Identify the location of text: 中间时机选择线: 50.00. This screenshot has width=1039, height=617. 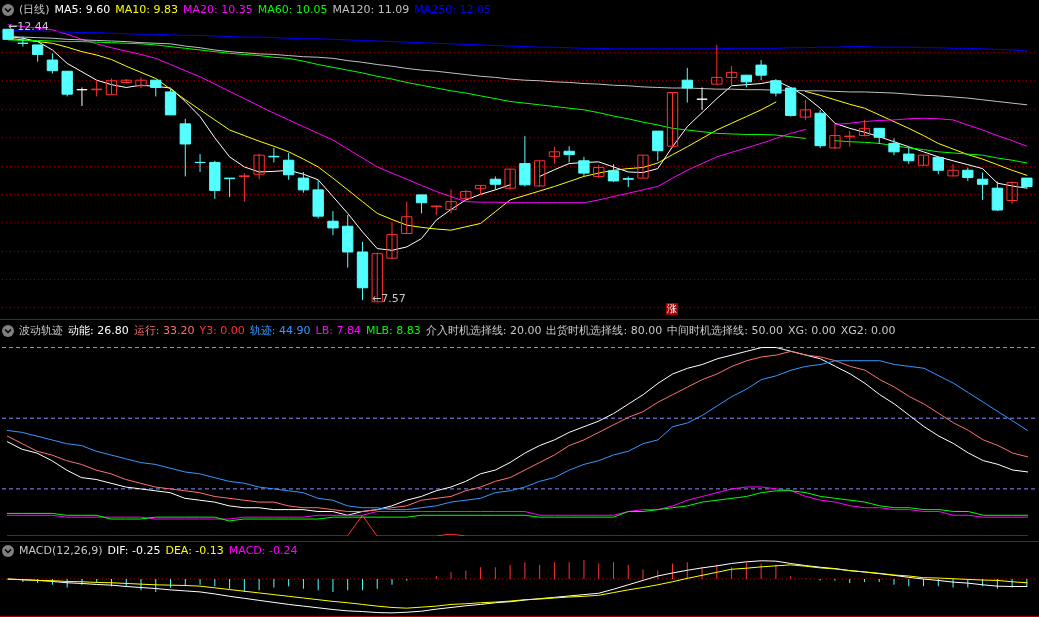
(725, 330).